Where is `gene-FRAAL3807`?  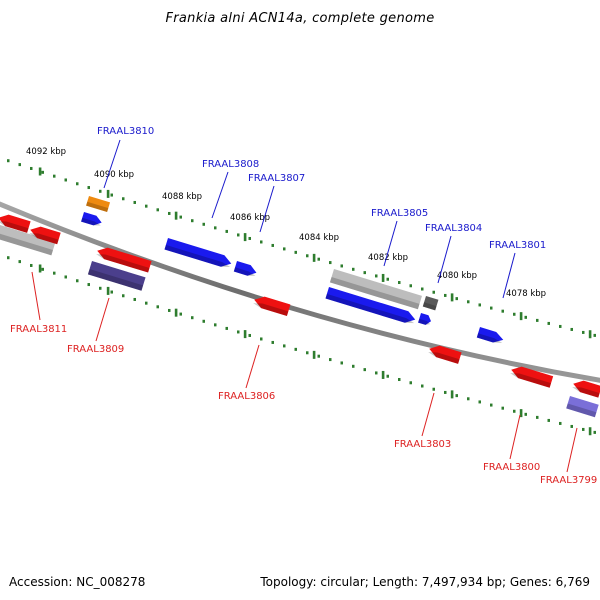 gene-FRAAL3807 is located at coordinates (245, 269).